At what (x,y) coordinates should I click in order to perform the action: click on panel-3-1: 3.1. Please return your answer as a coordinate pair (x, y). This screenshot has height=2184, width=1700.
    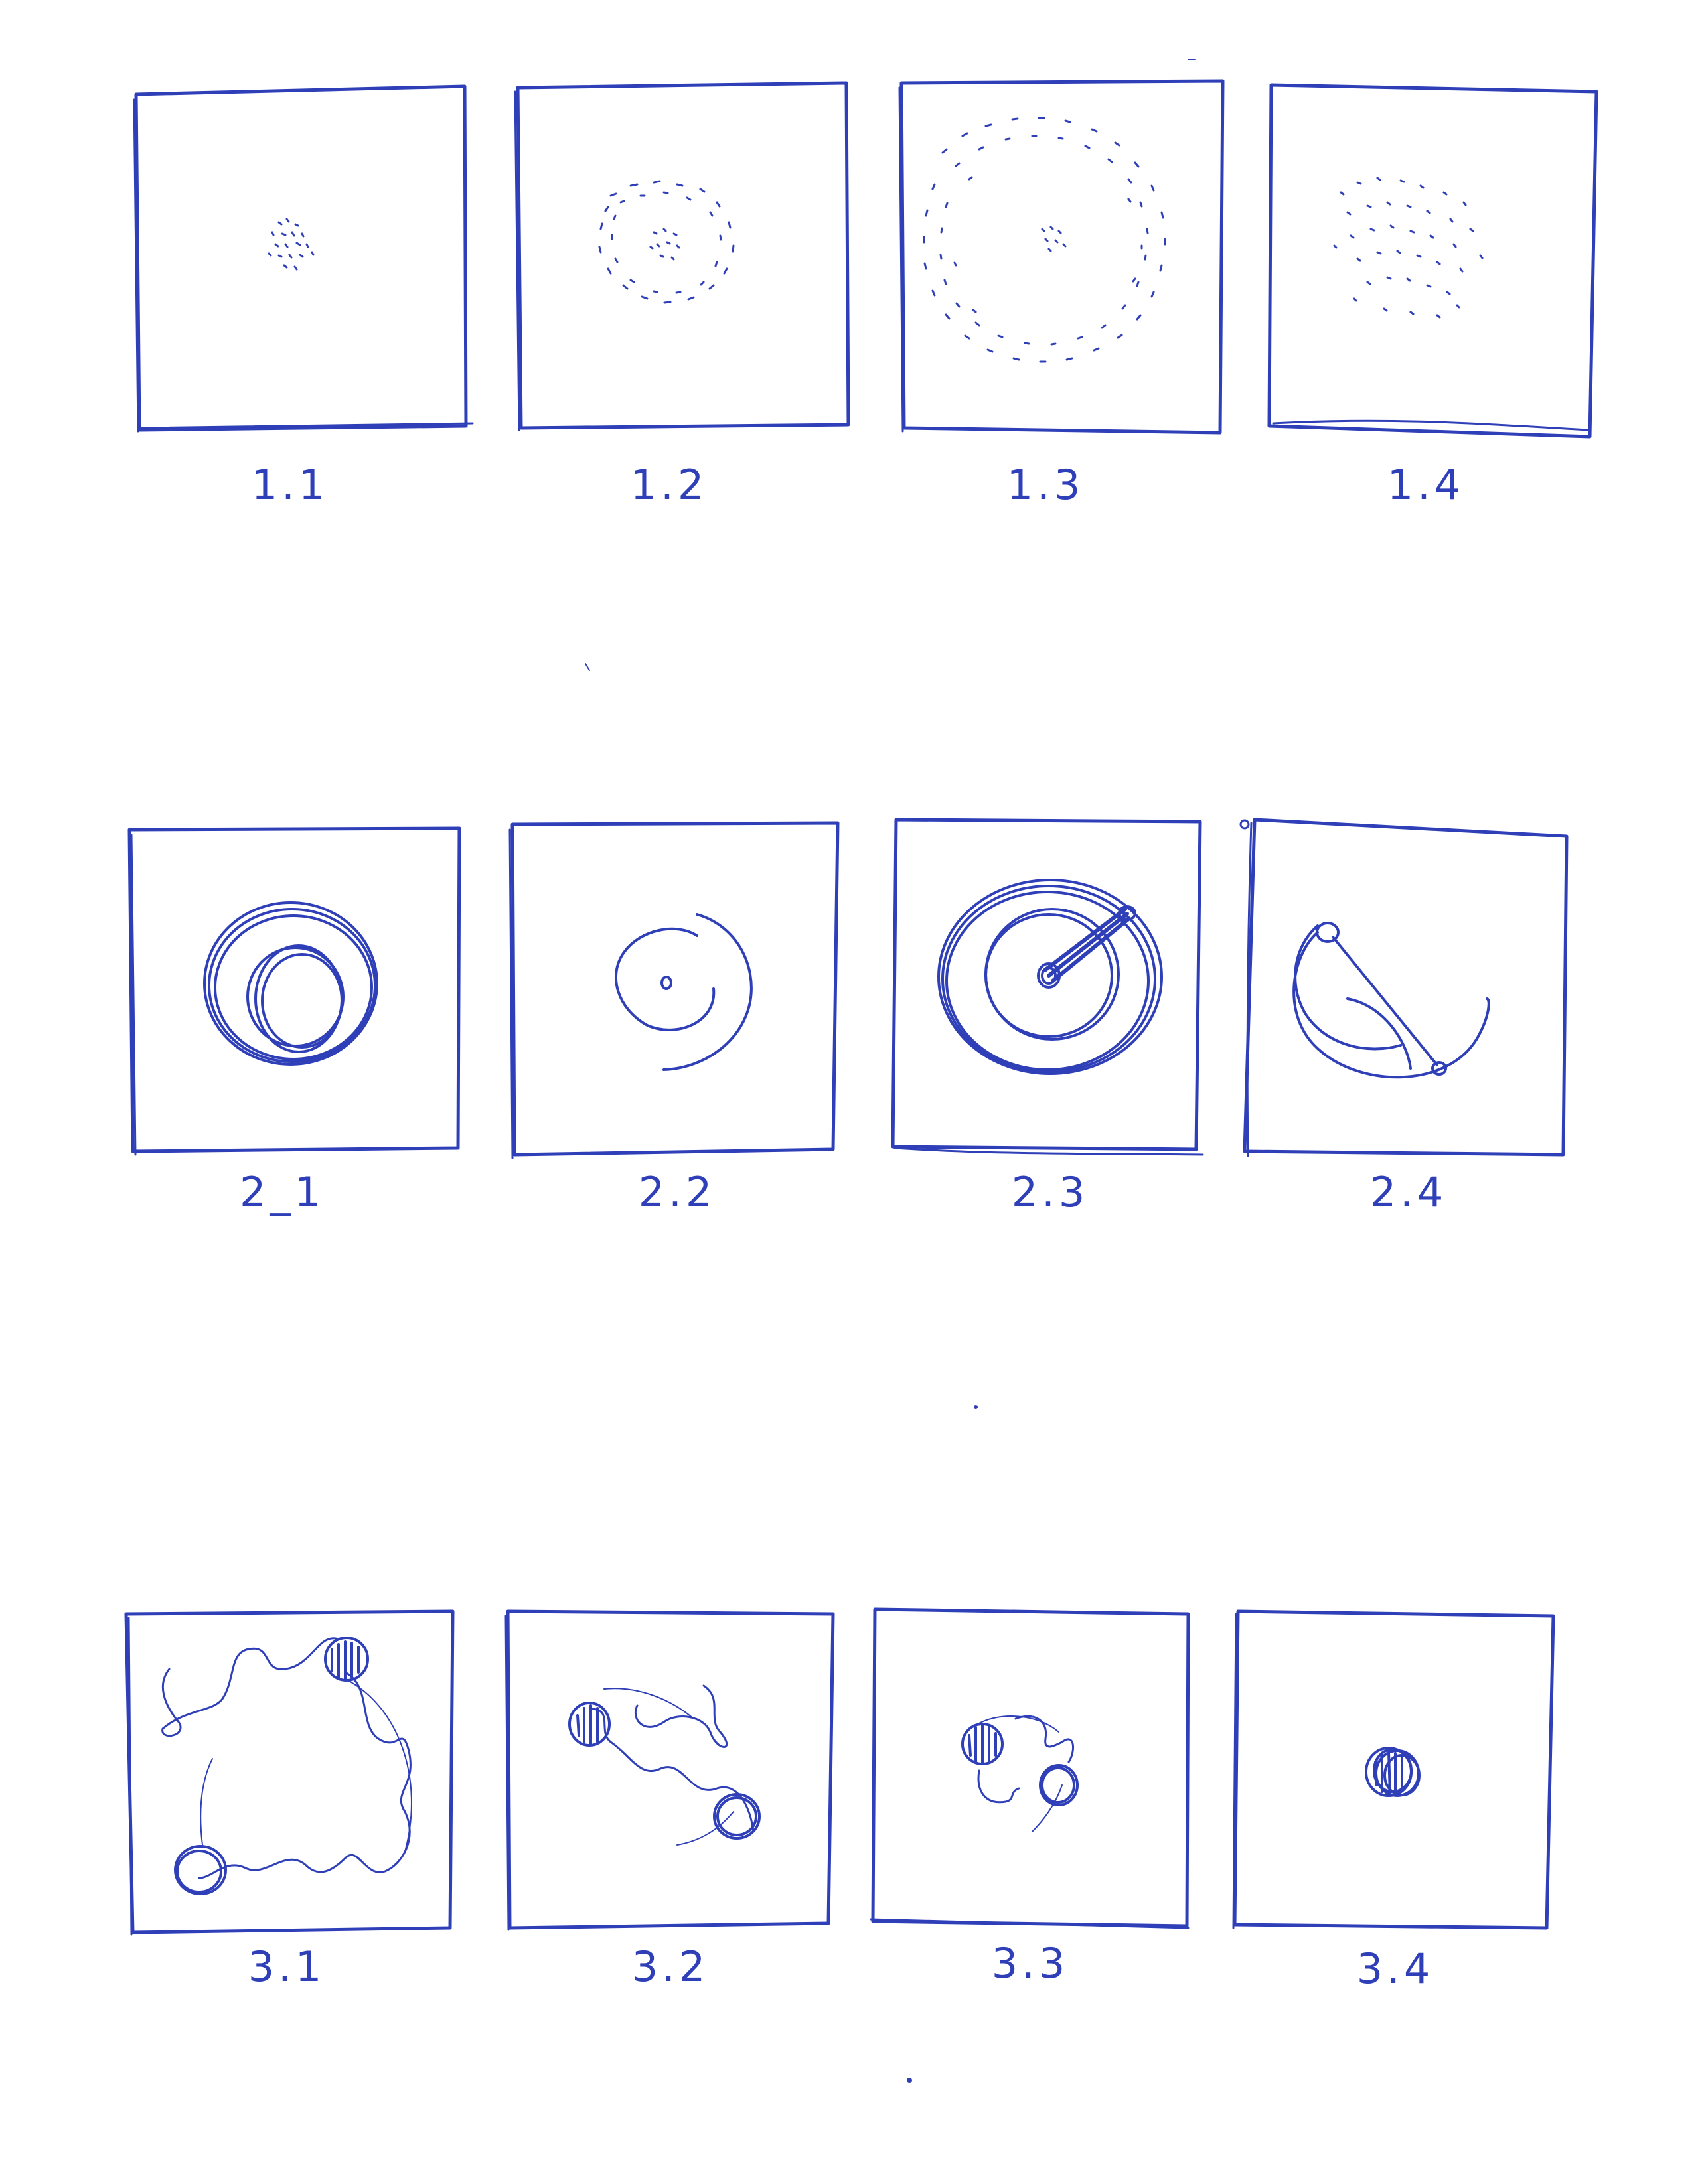
    Looking at the image, I should click on (290, 1800).